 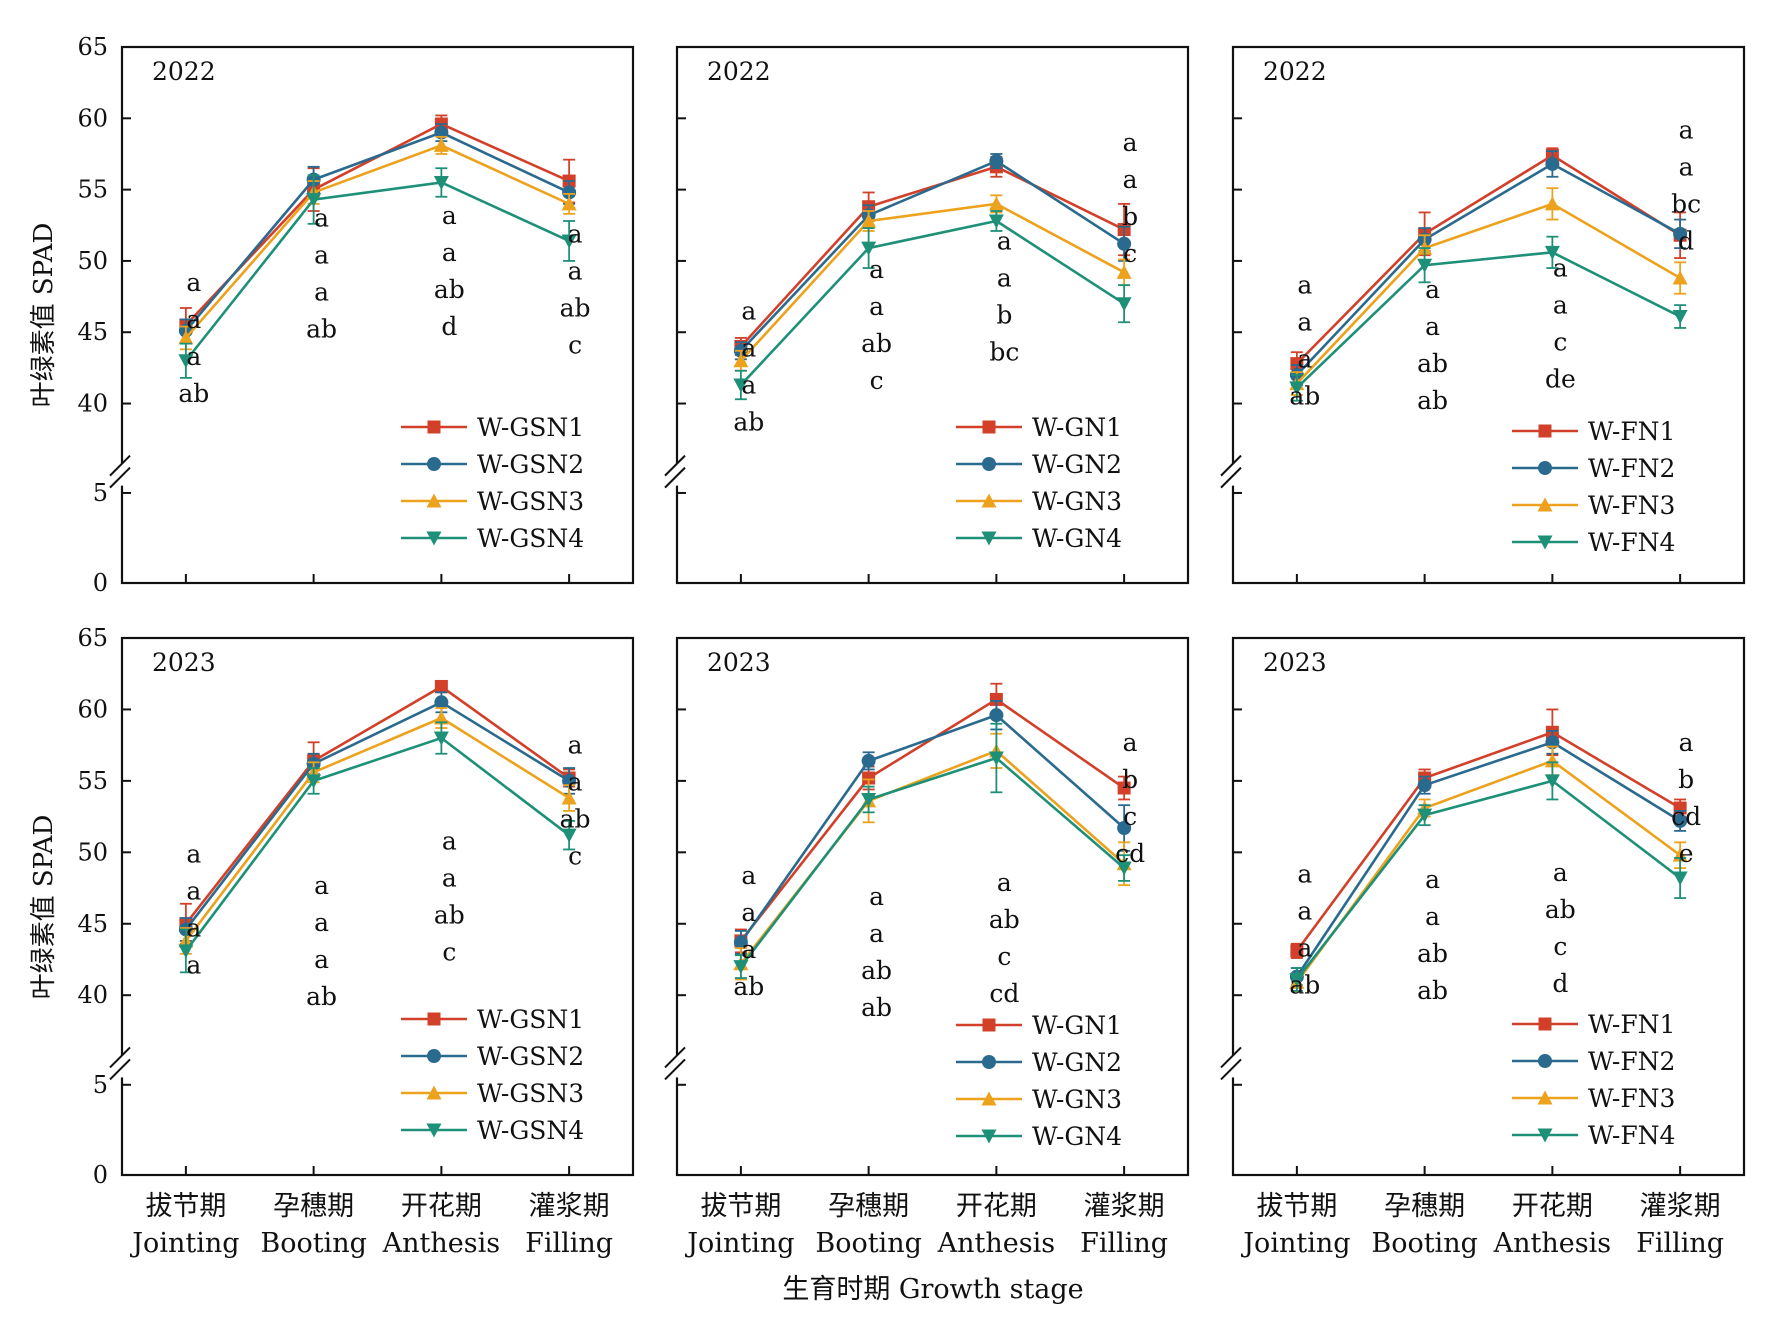 I want to click on y-tick-label: 0, so click(x=100, y=1175).